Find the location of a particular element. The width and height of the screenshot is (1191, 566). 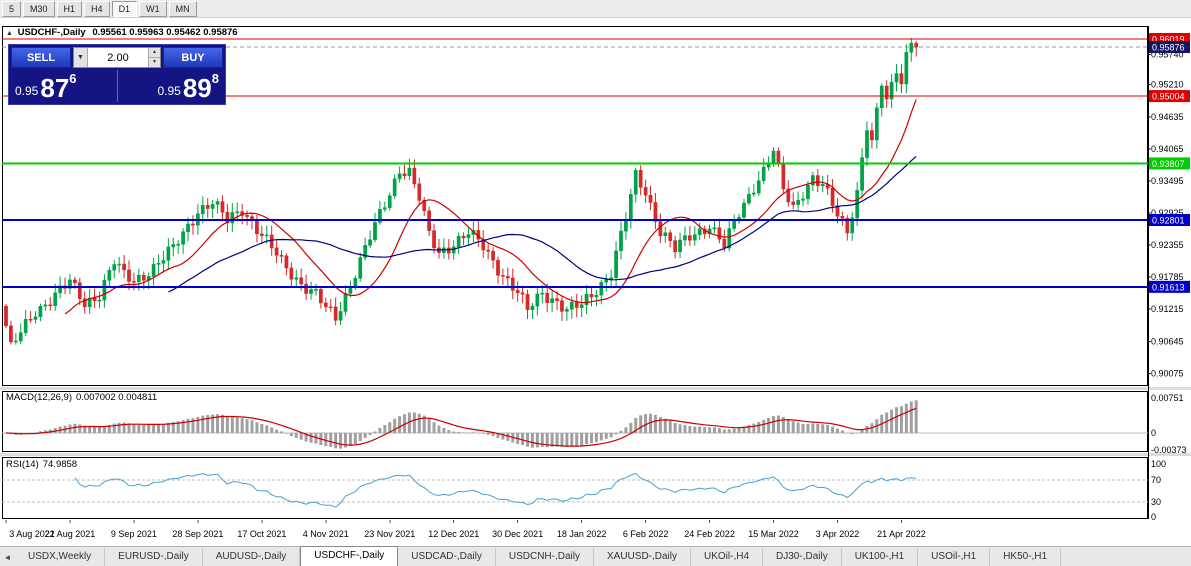

svg-text: 23 Nov 2021 is located at coordinates (389, 534).